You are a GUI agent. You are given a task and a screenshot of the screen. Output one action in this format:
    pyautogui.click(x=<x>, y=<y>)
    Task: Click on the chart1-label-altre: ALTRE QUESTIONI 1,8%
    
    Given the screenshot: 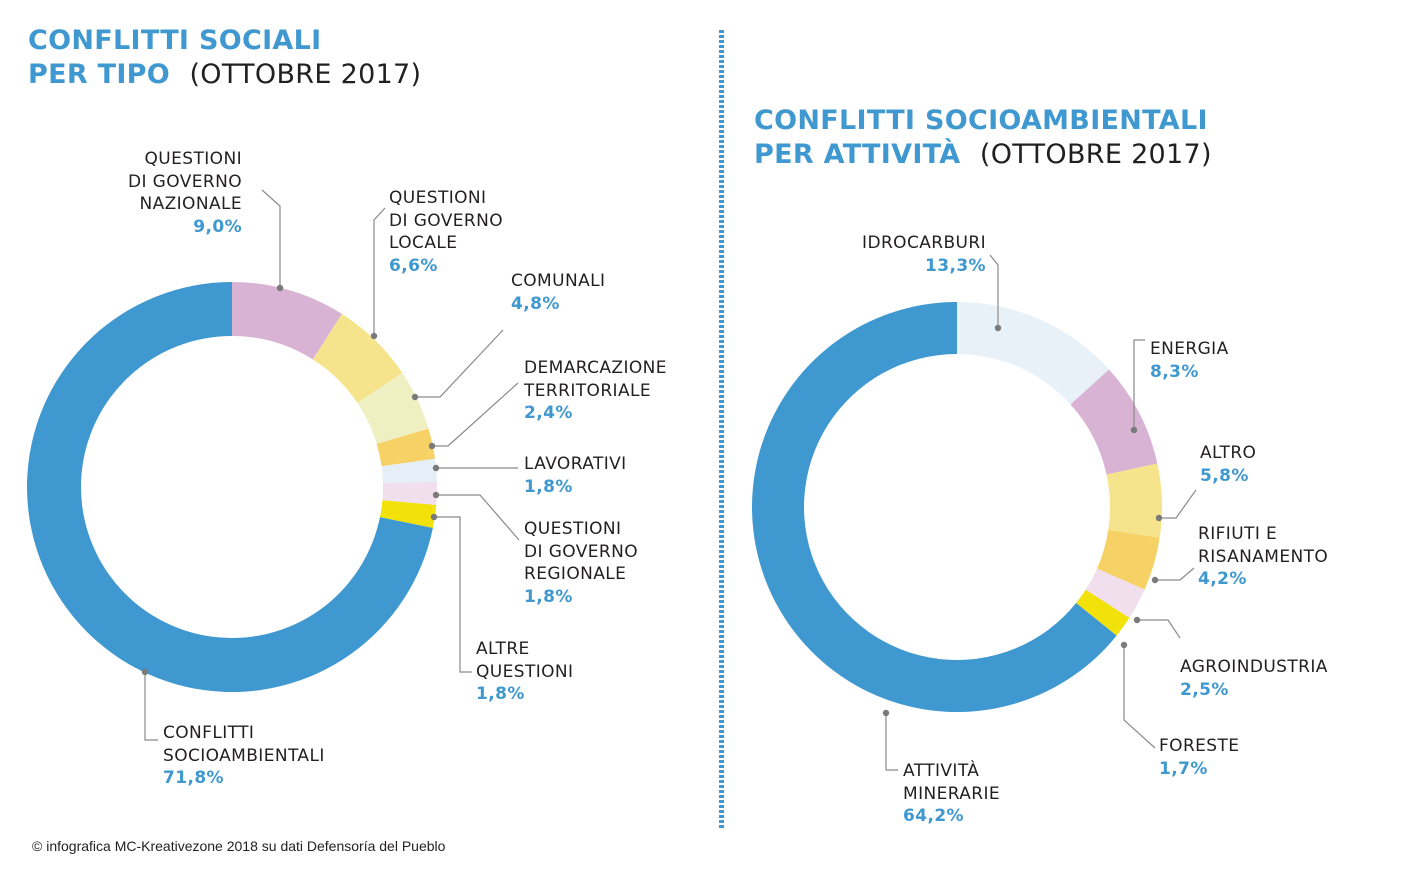 What is the action you would take?
    pyautogui.click(x=524, y=672)
    